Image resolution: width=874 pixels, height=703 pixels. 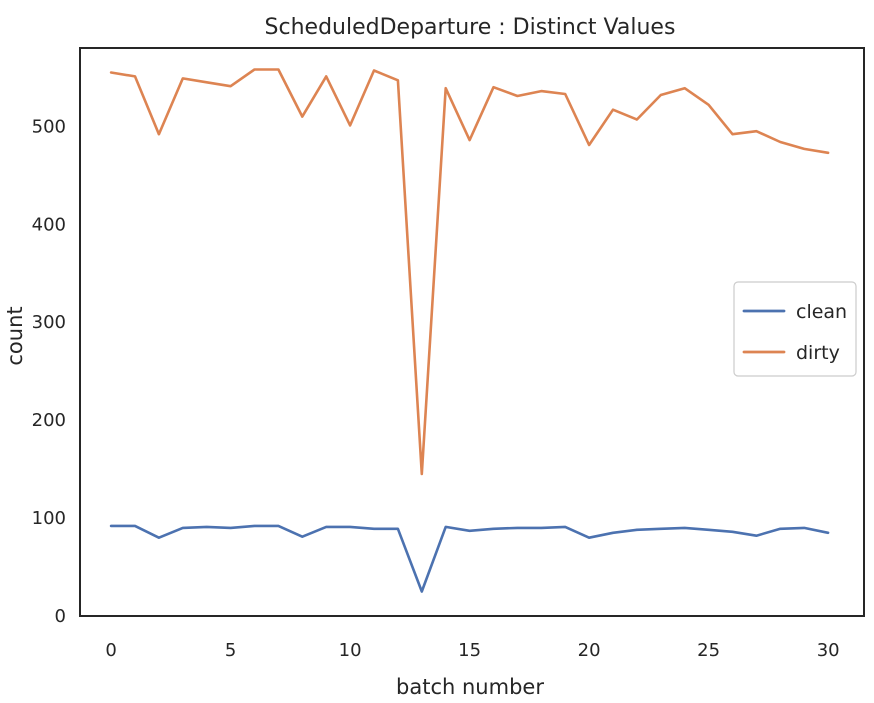 What do you see at coordinates (828, 650) in the screenshot?
I see `x-tick-label: 30` at bounding box center [828, 650].